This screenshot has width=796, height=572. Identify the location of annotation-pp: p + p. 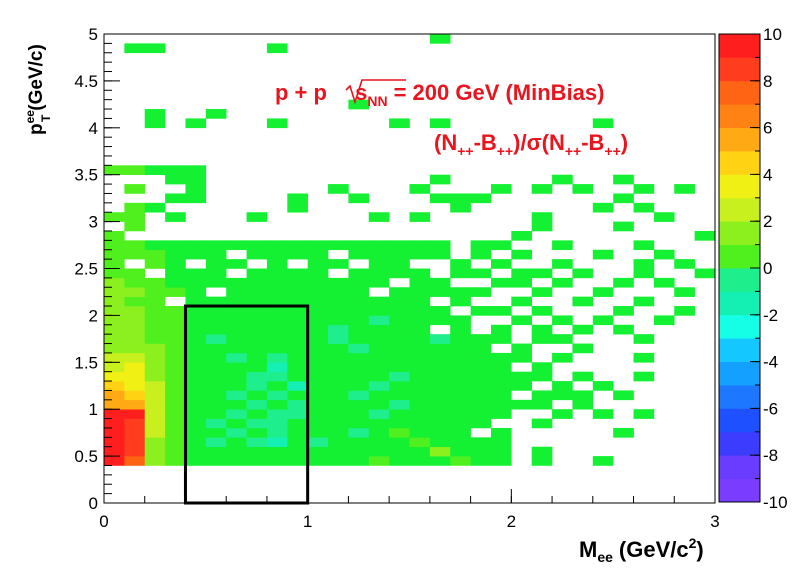
(301, 92).